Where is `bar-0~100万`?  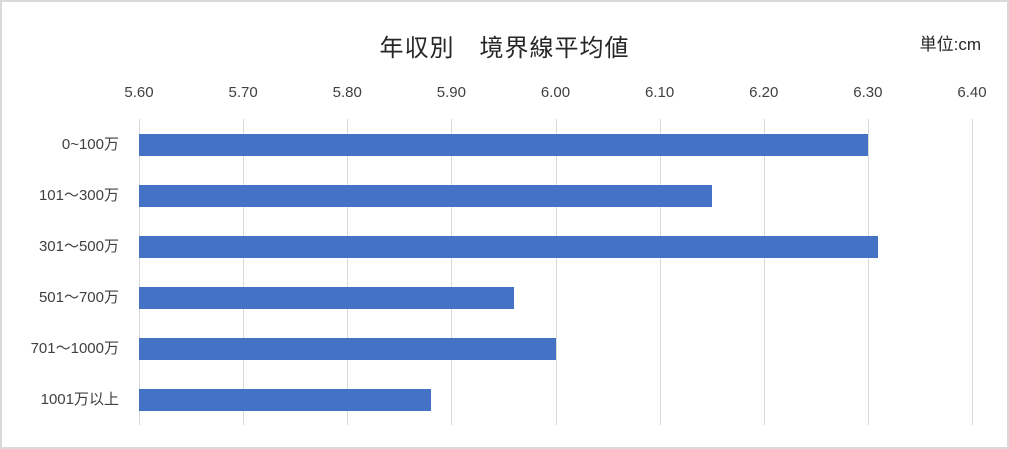
bar-0~100万 is located at coordinates (503, 145).